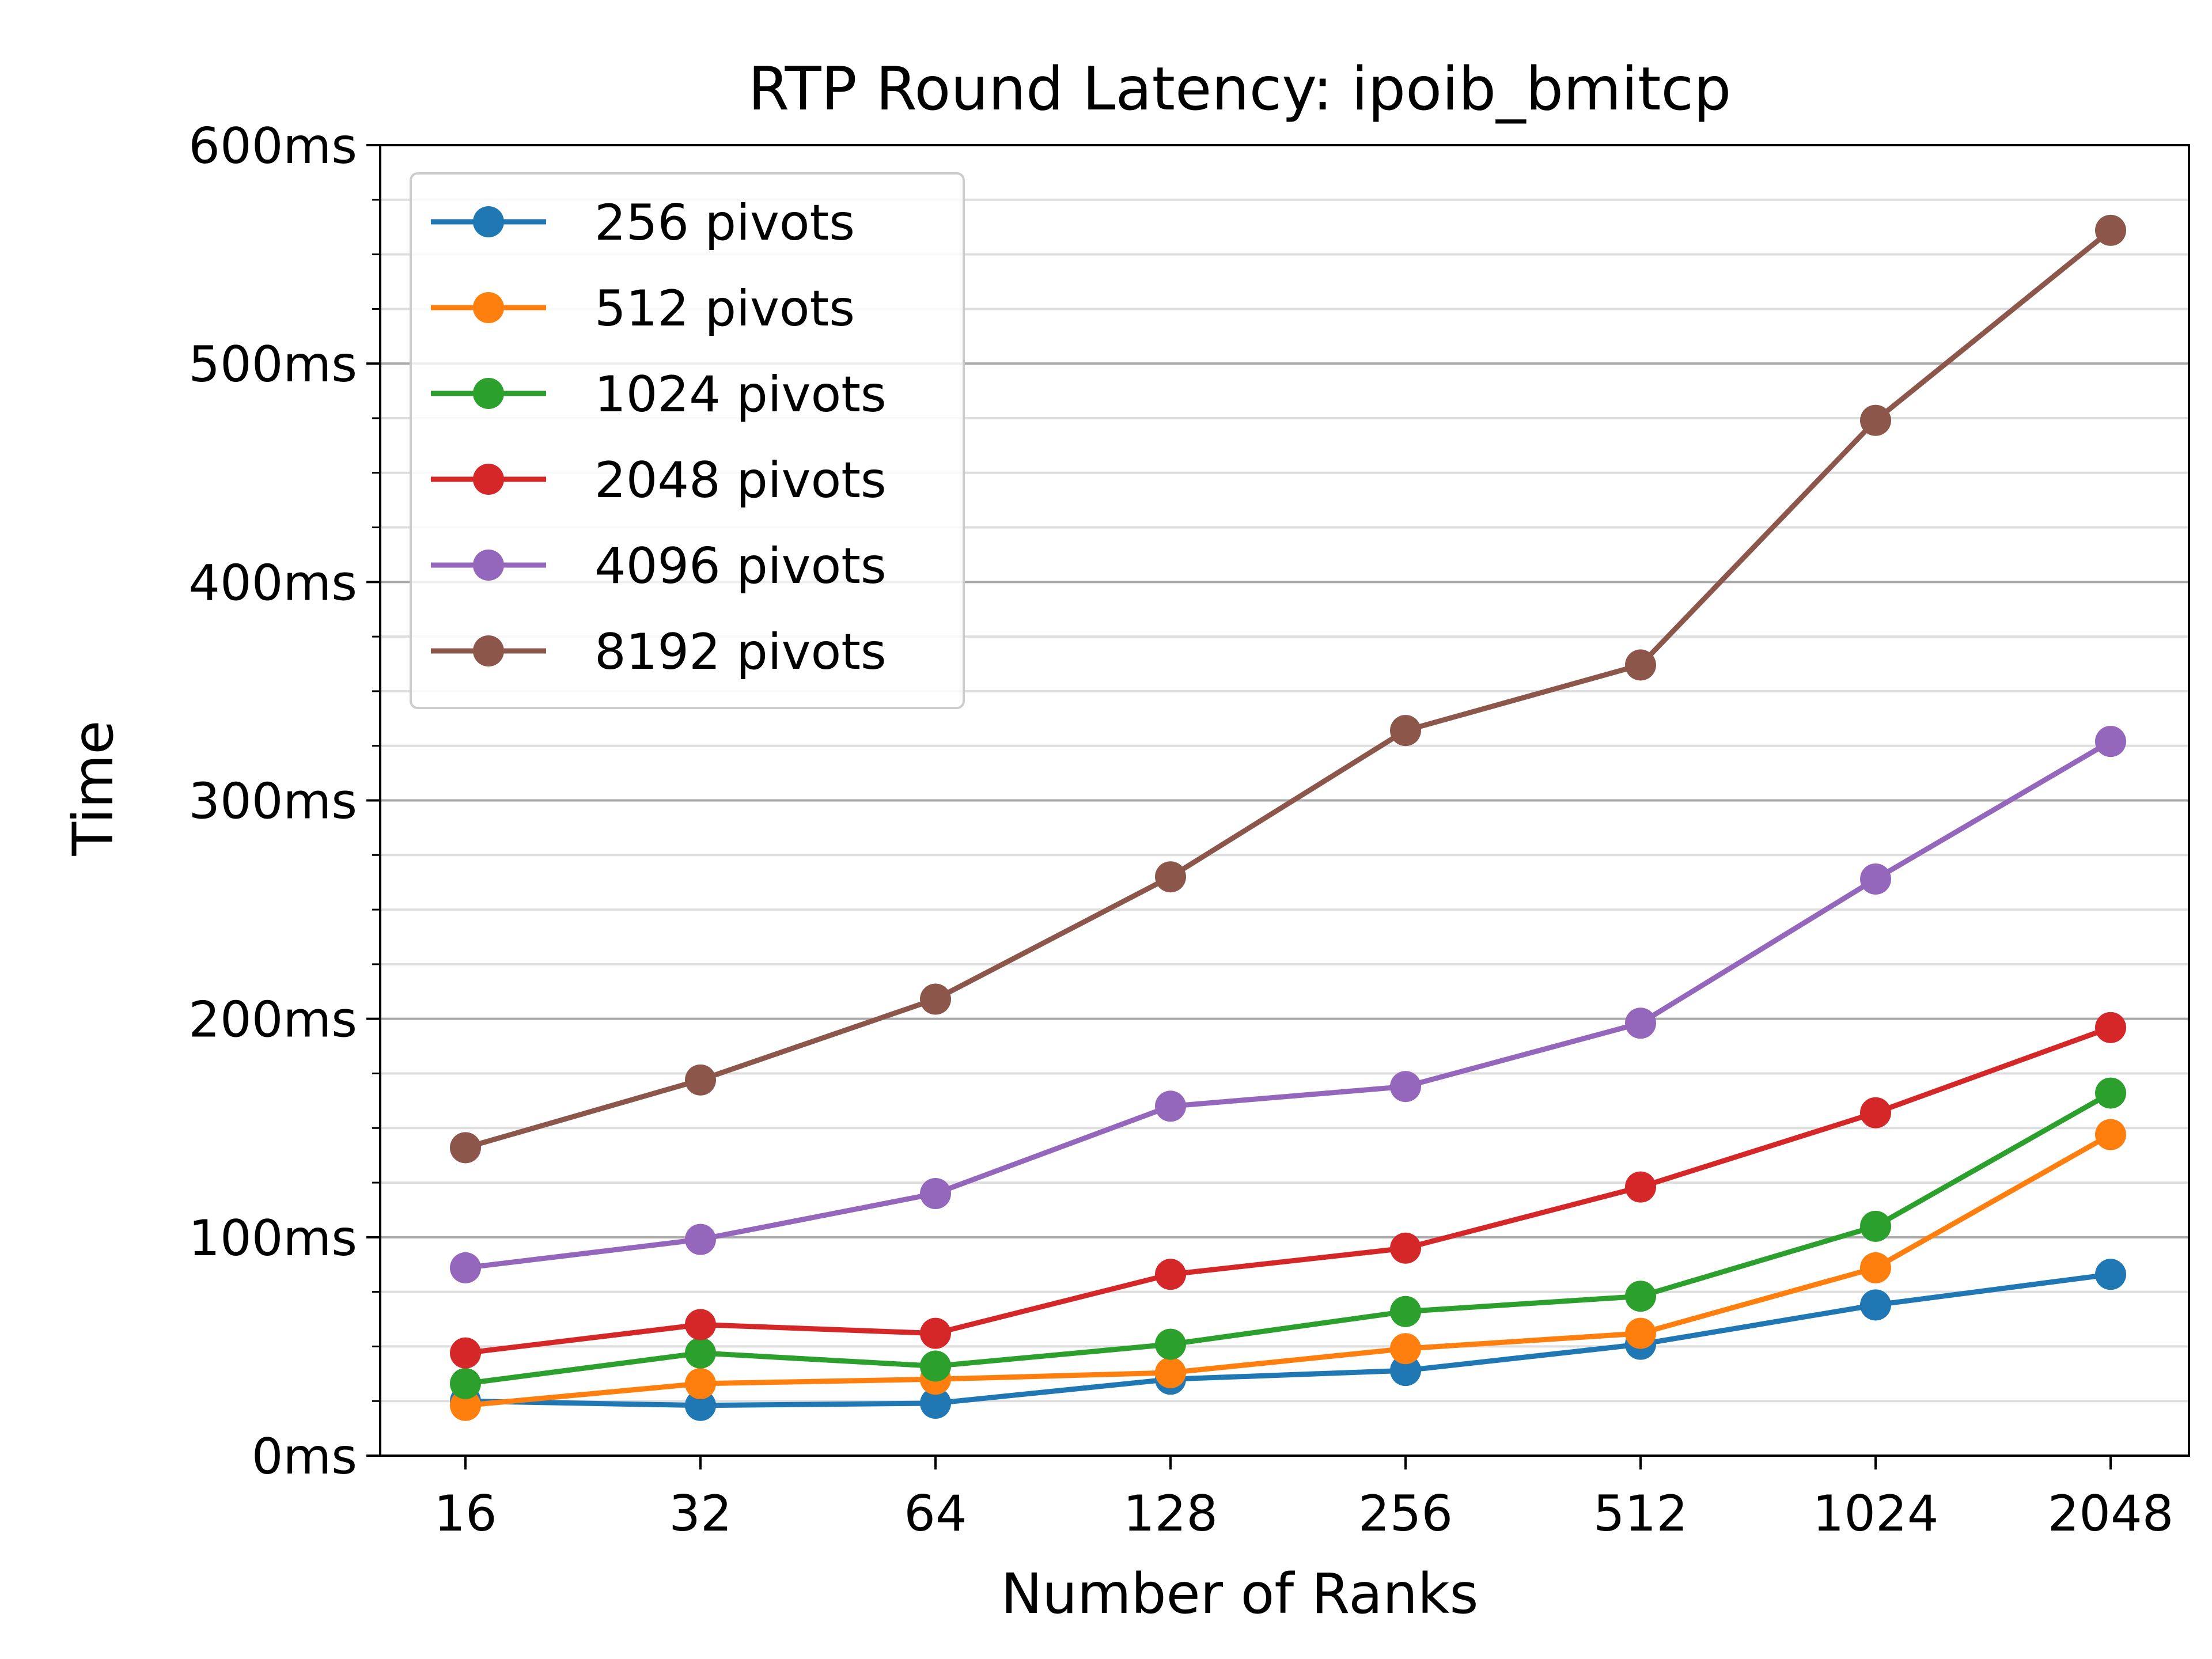 Image resolution: width=2212 pixels, height=1659 pixels. Describe the element at coordinates (700, 1514) in the screenshot. I see `x-tick-label: 32` at that location.